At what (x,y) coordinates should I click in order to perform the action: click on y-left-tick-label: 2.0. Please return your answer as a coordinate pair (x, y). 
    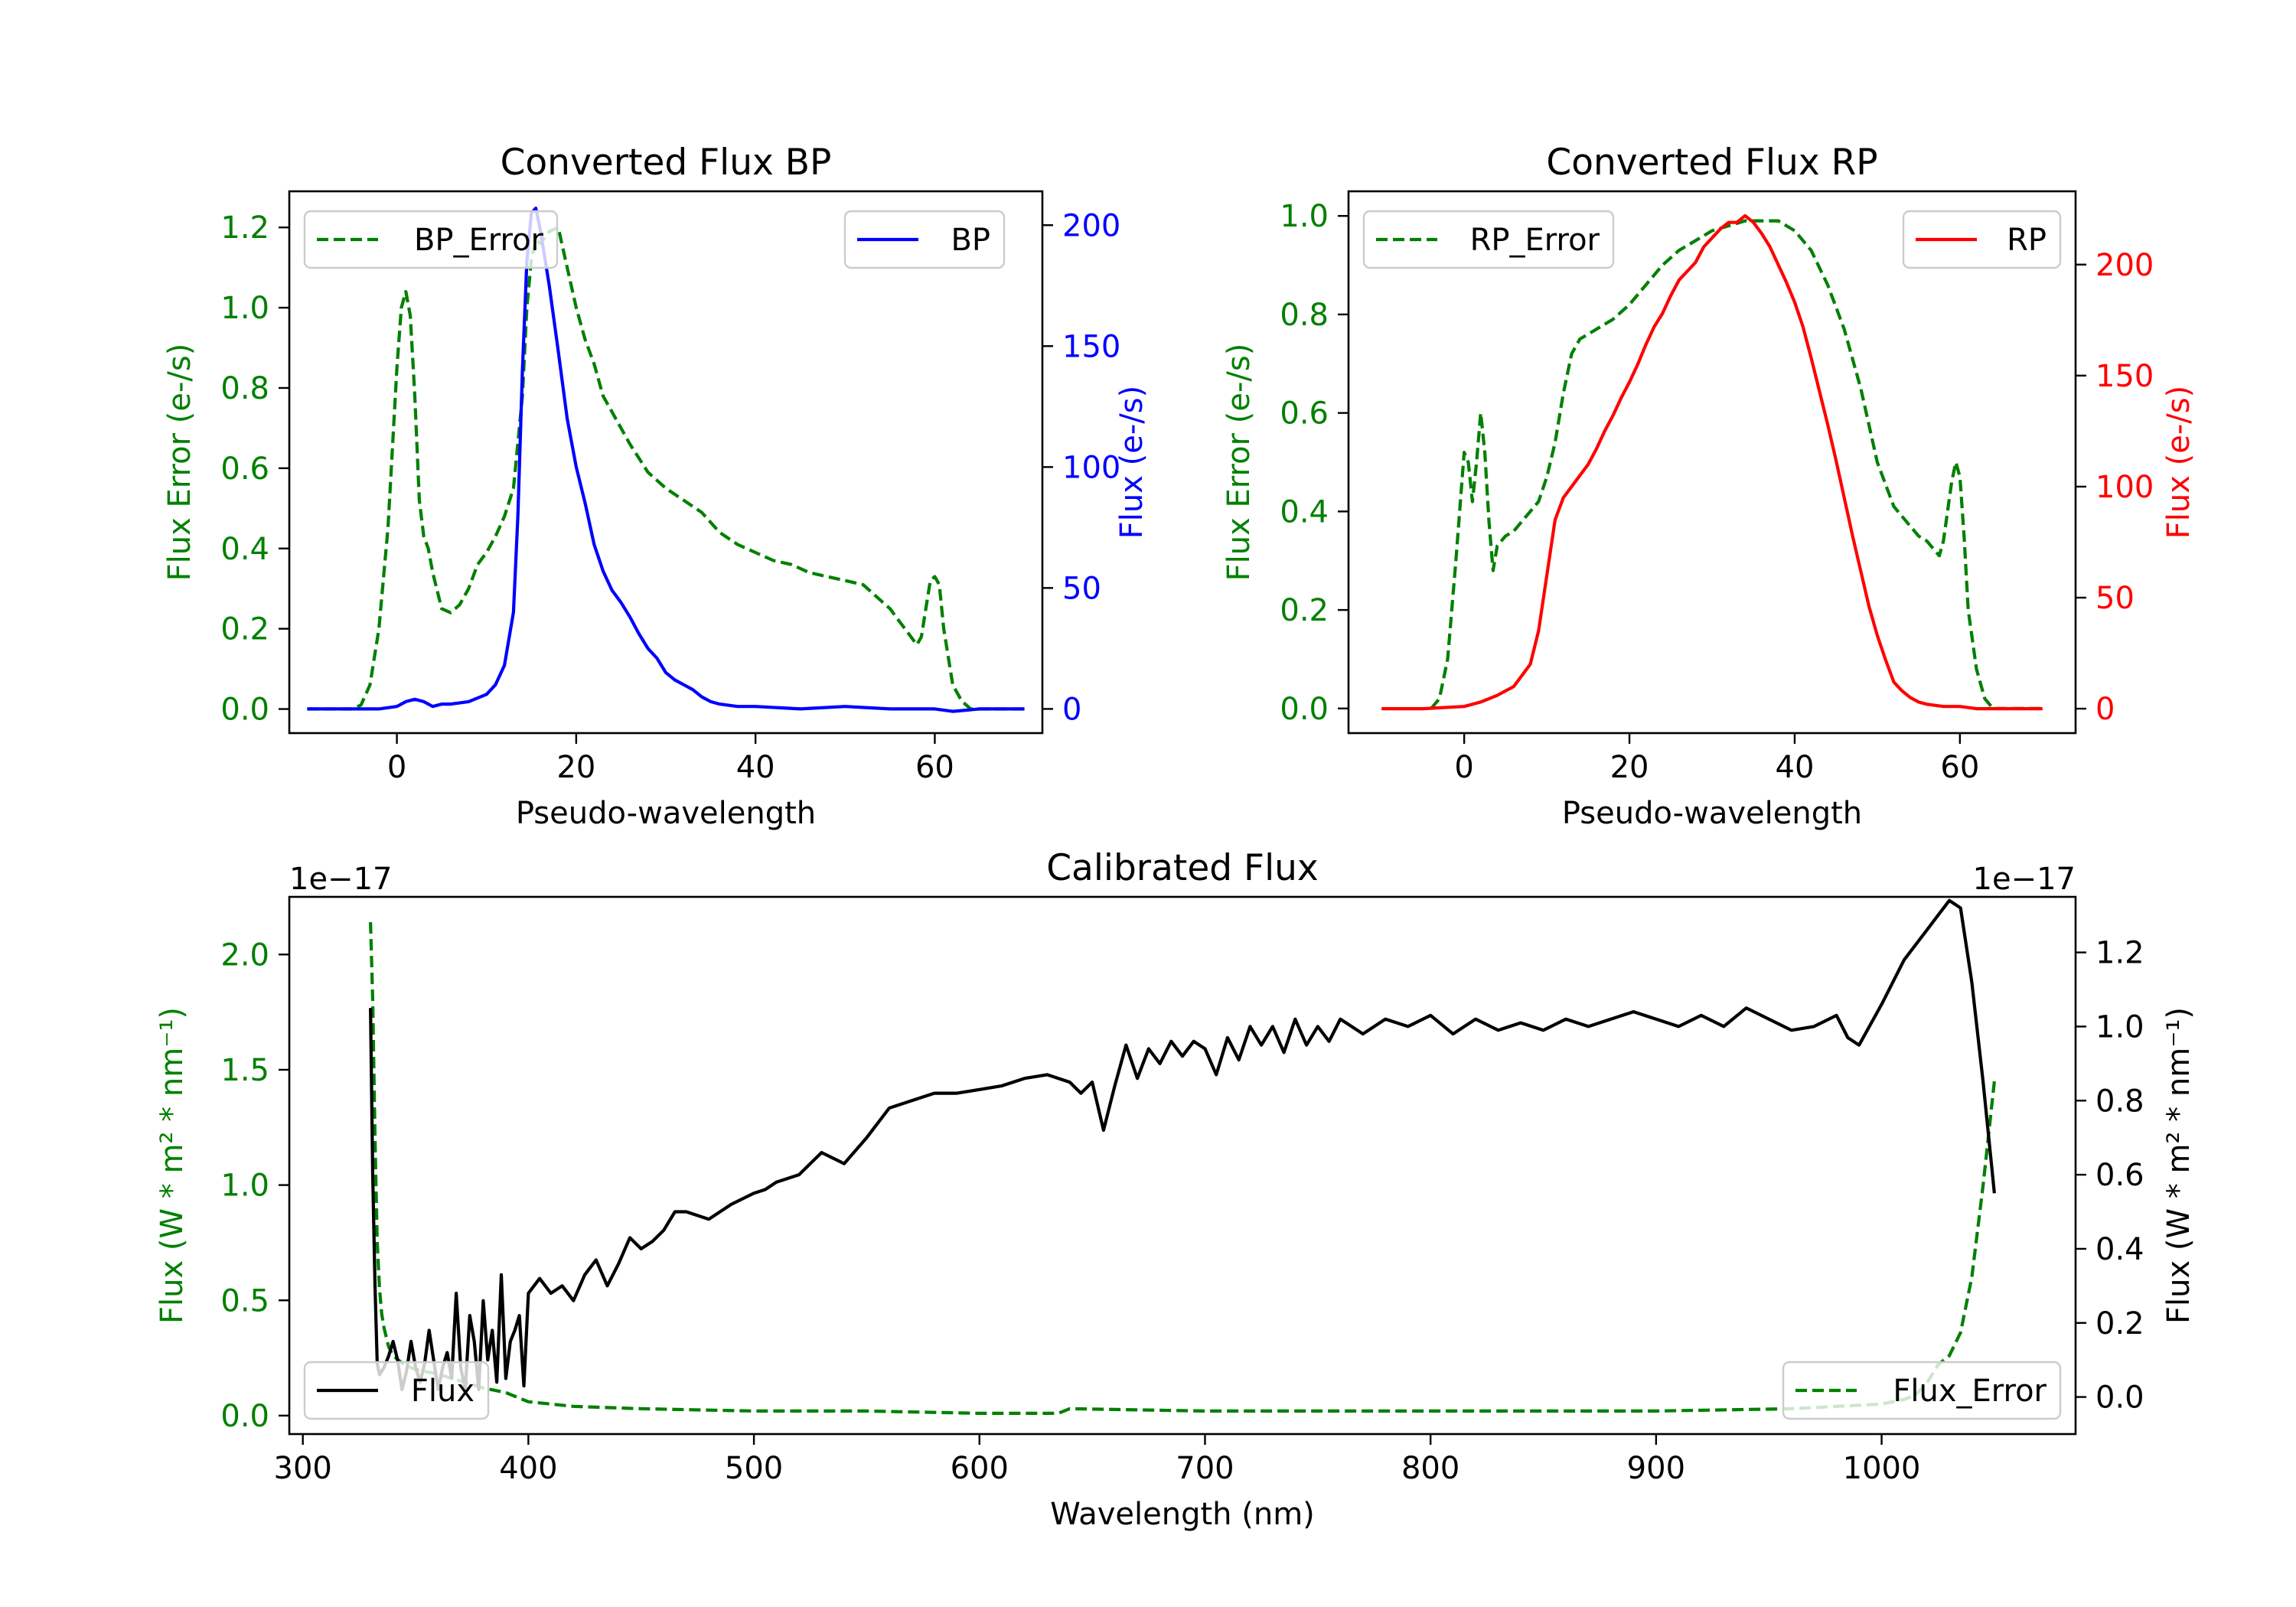
    Looking at the image, I should click on (244, 955).